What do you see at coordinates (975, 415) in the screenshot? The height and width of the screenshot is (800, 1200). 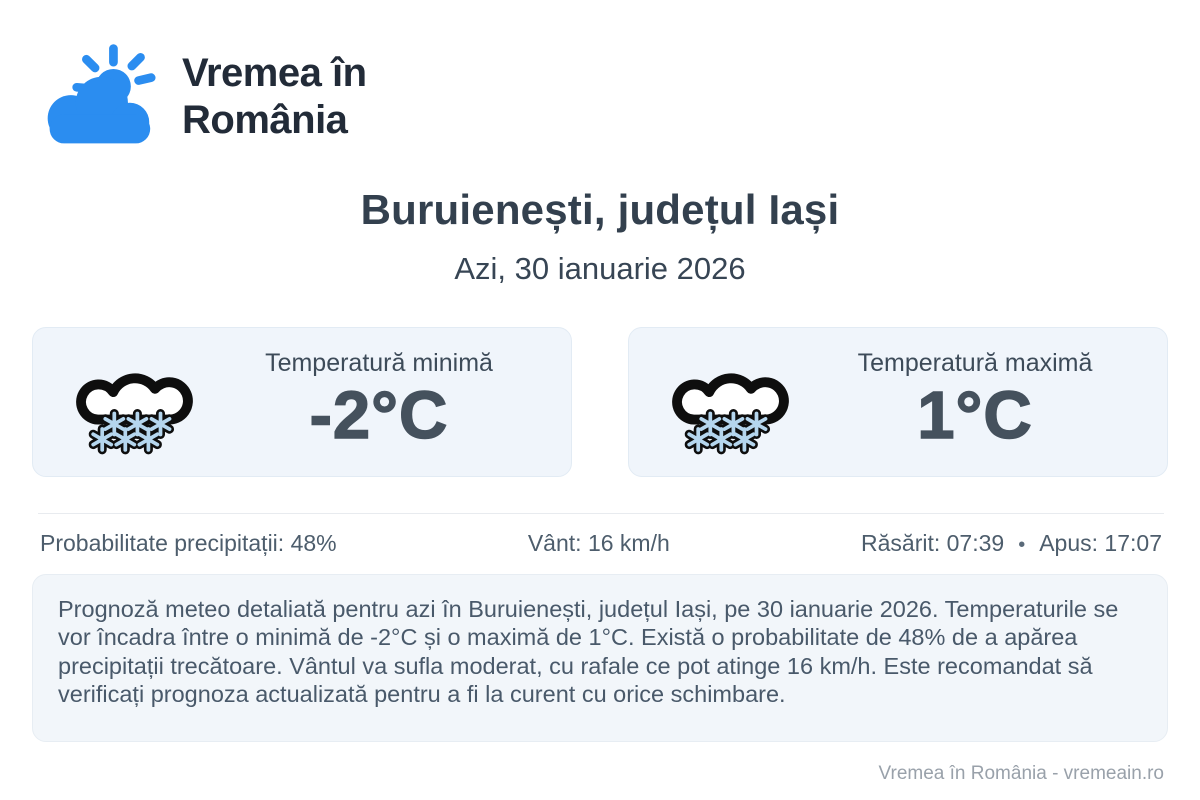 I see `max-temperature-value: 1°C` at bounding box center [975, 415].